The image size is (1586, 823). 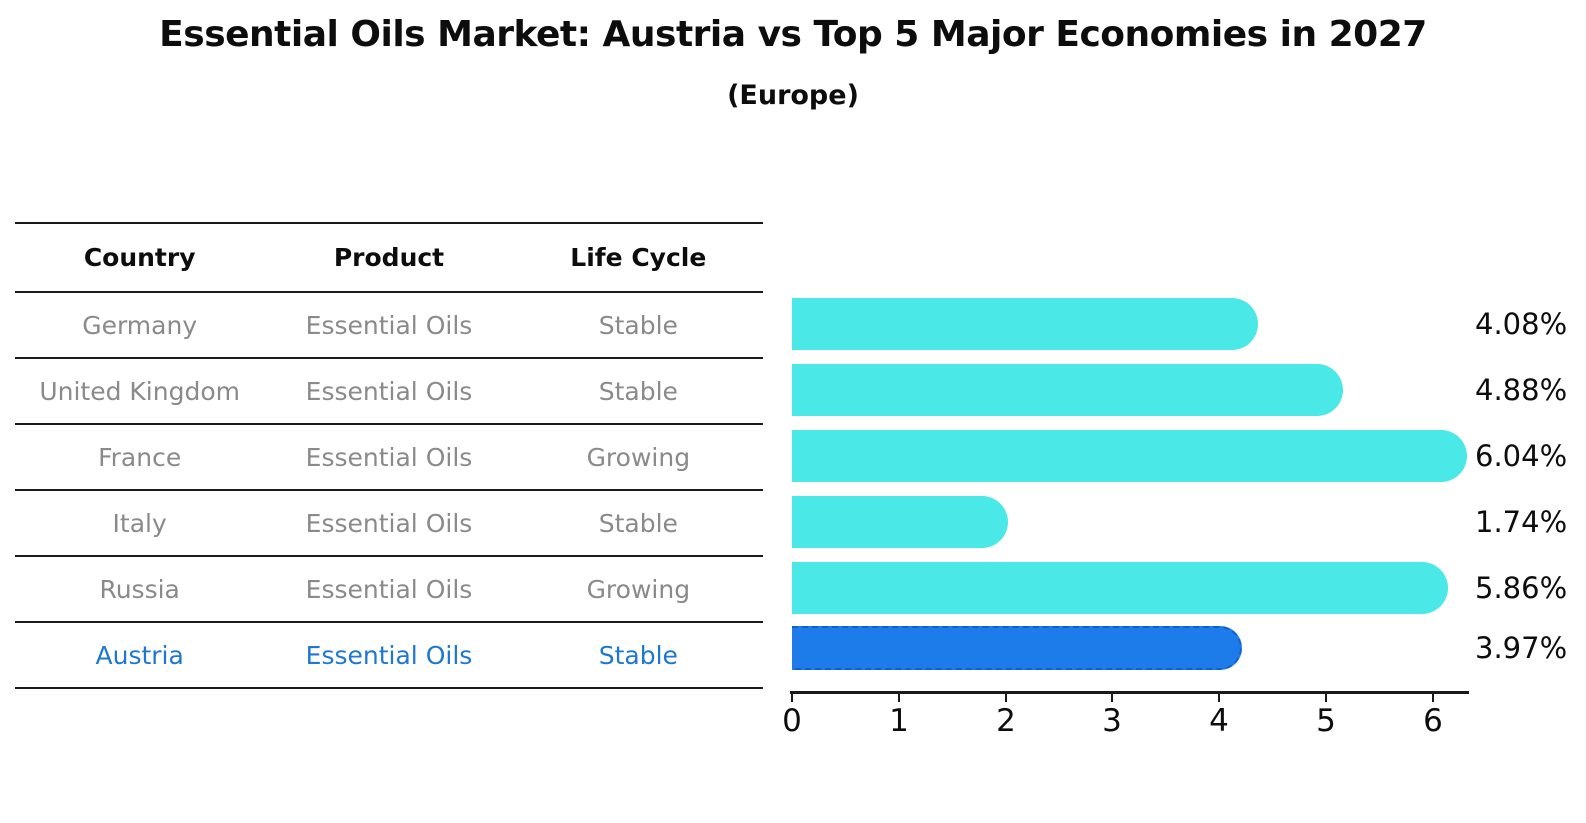 I want to click on x-axis-tick-label: 5, so click(x=1326, y=721).